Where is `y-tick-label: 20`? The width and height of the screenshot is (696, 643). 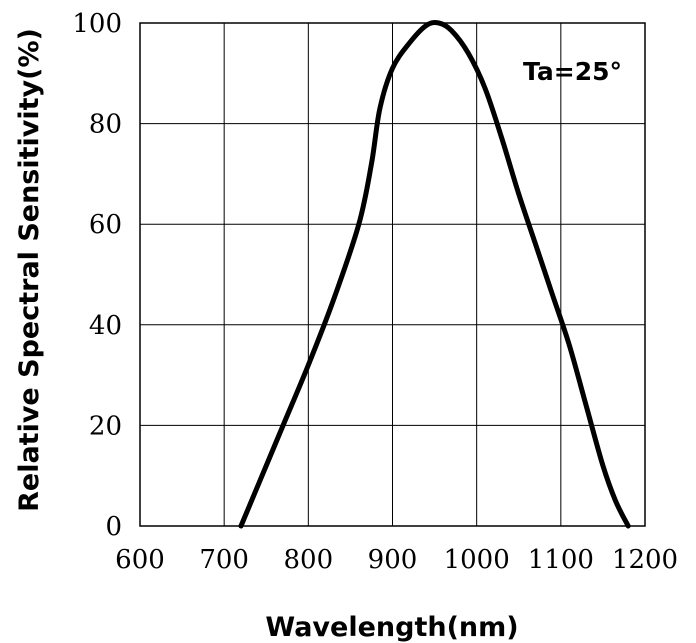 y-tick-label: 20 is located at coordinates (105, 426).